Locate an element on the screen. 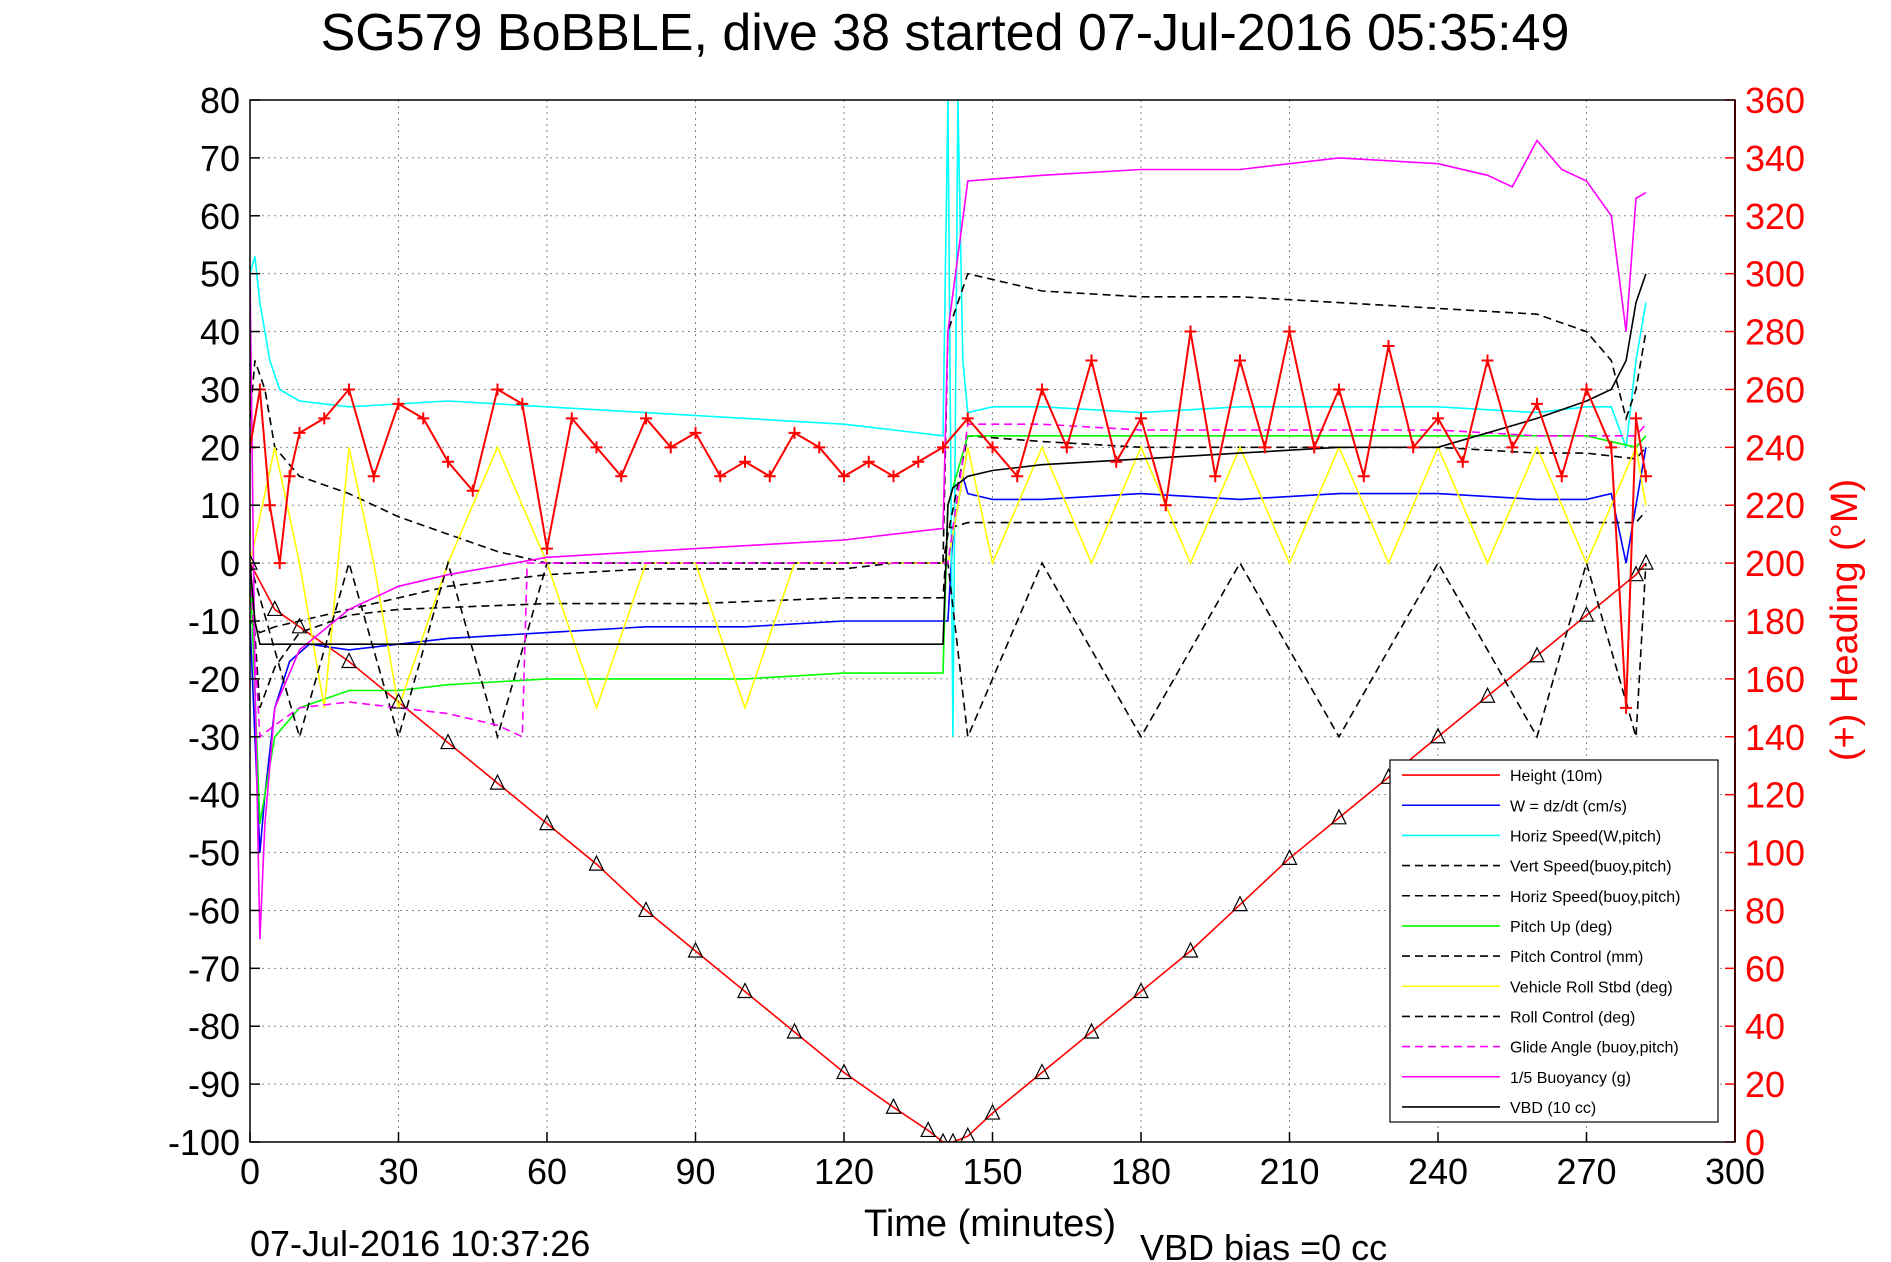 The image size is (1891, 1262). y-tick-label: 0 is located at coordinates (230, 563).